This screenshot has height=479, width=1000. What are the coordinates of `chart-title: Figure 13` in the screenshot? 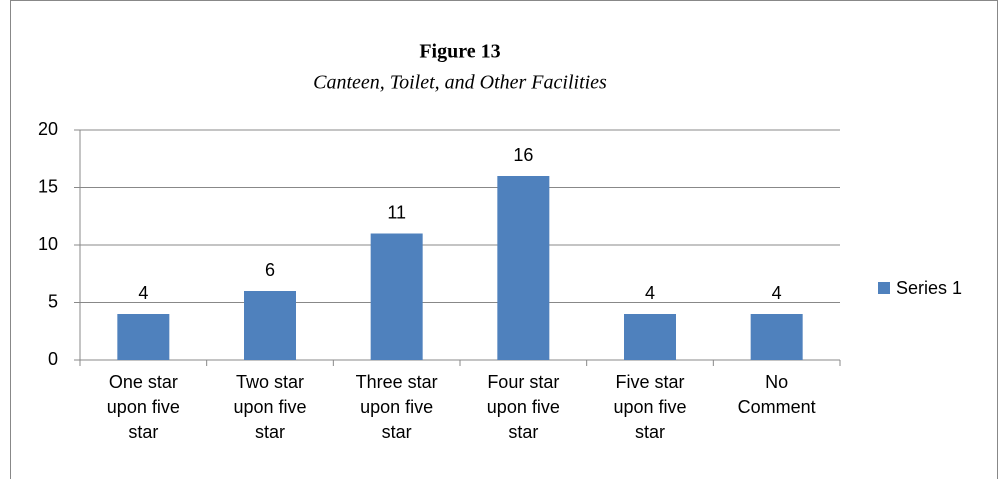 It's located at (459, 52).